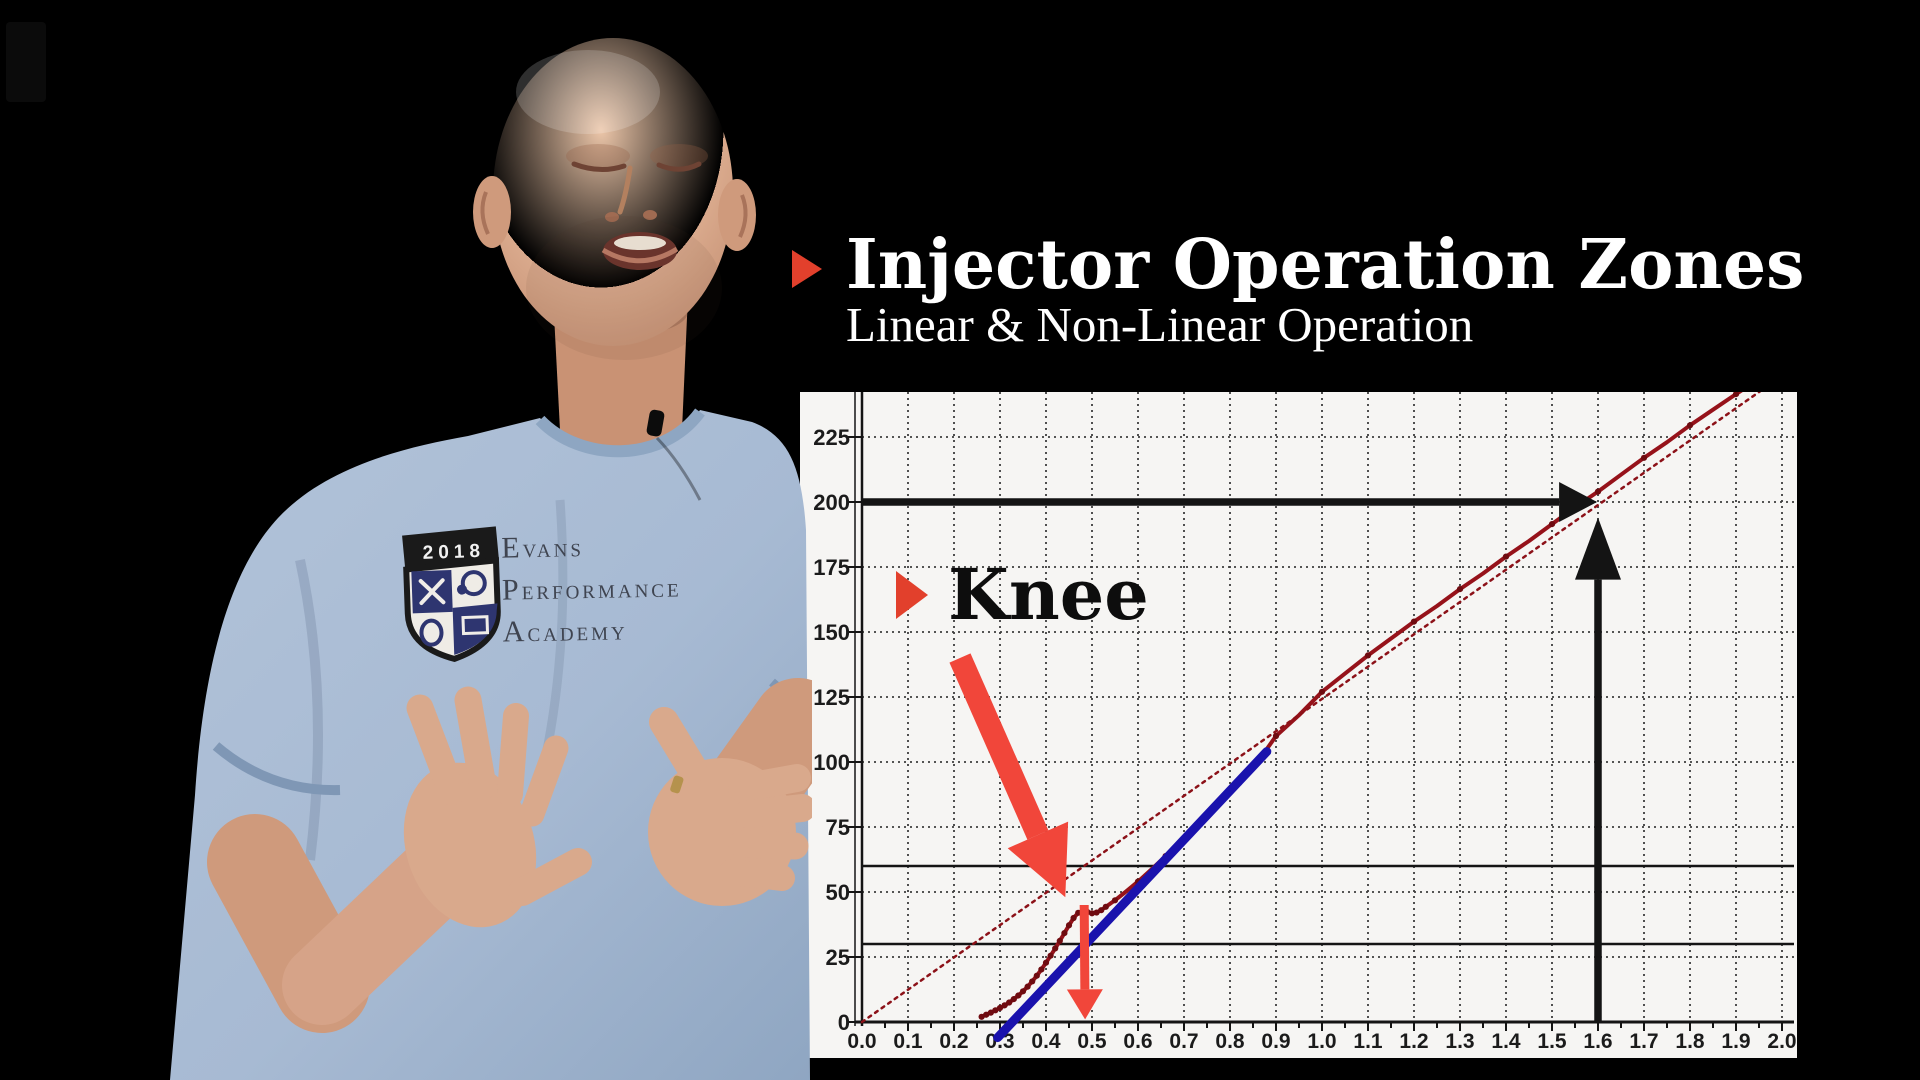  I want to click on svg-text: 0.1, so click(908, 1041).